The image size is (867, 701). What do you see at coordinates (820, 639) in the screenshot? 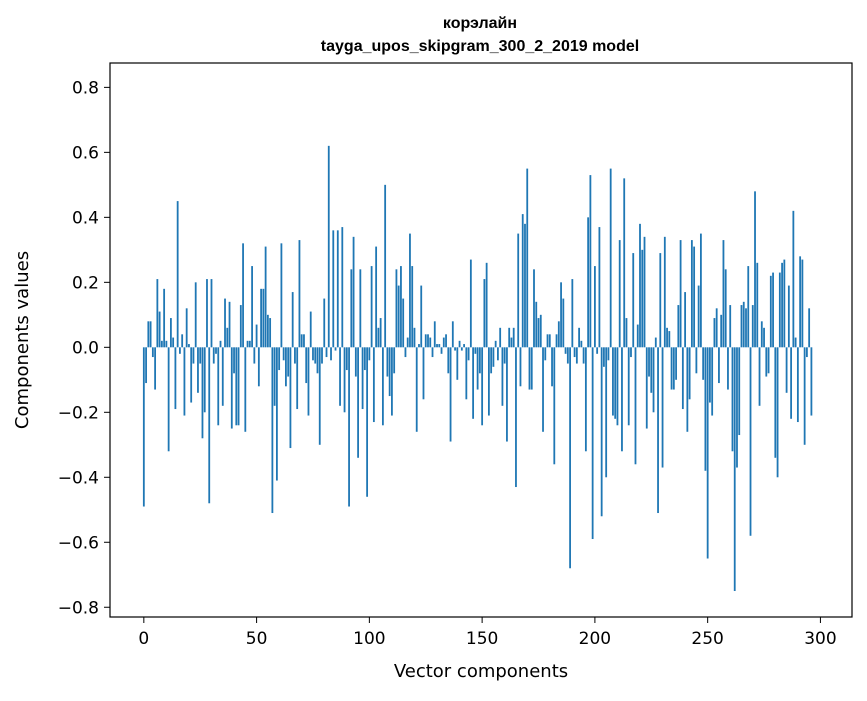
I see `x-tick-label: 300` at bounding box center [820, 639].